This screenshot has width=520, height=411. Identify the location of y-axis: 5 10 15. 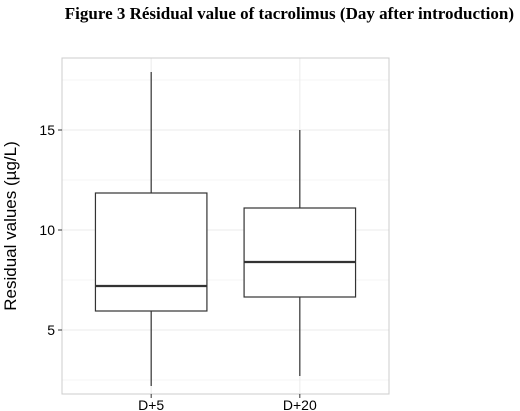
(50, 230).